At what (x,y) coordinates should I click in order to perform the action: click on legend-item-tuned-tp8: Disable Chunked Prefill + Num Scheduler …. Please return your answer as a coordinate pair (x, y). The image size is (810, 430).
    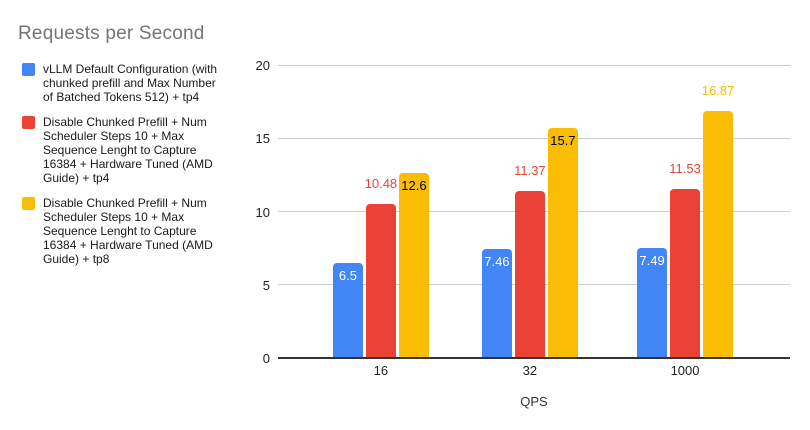
    Looking at the image, I should click on (134, 231).